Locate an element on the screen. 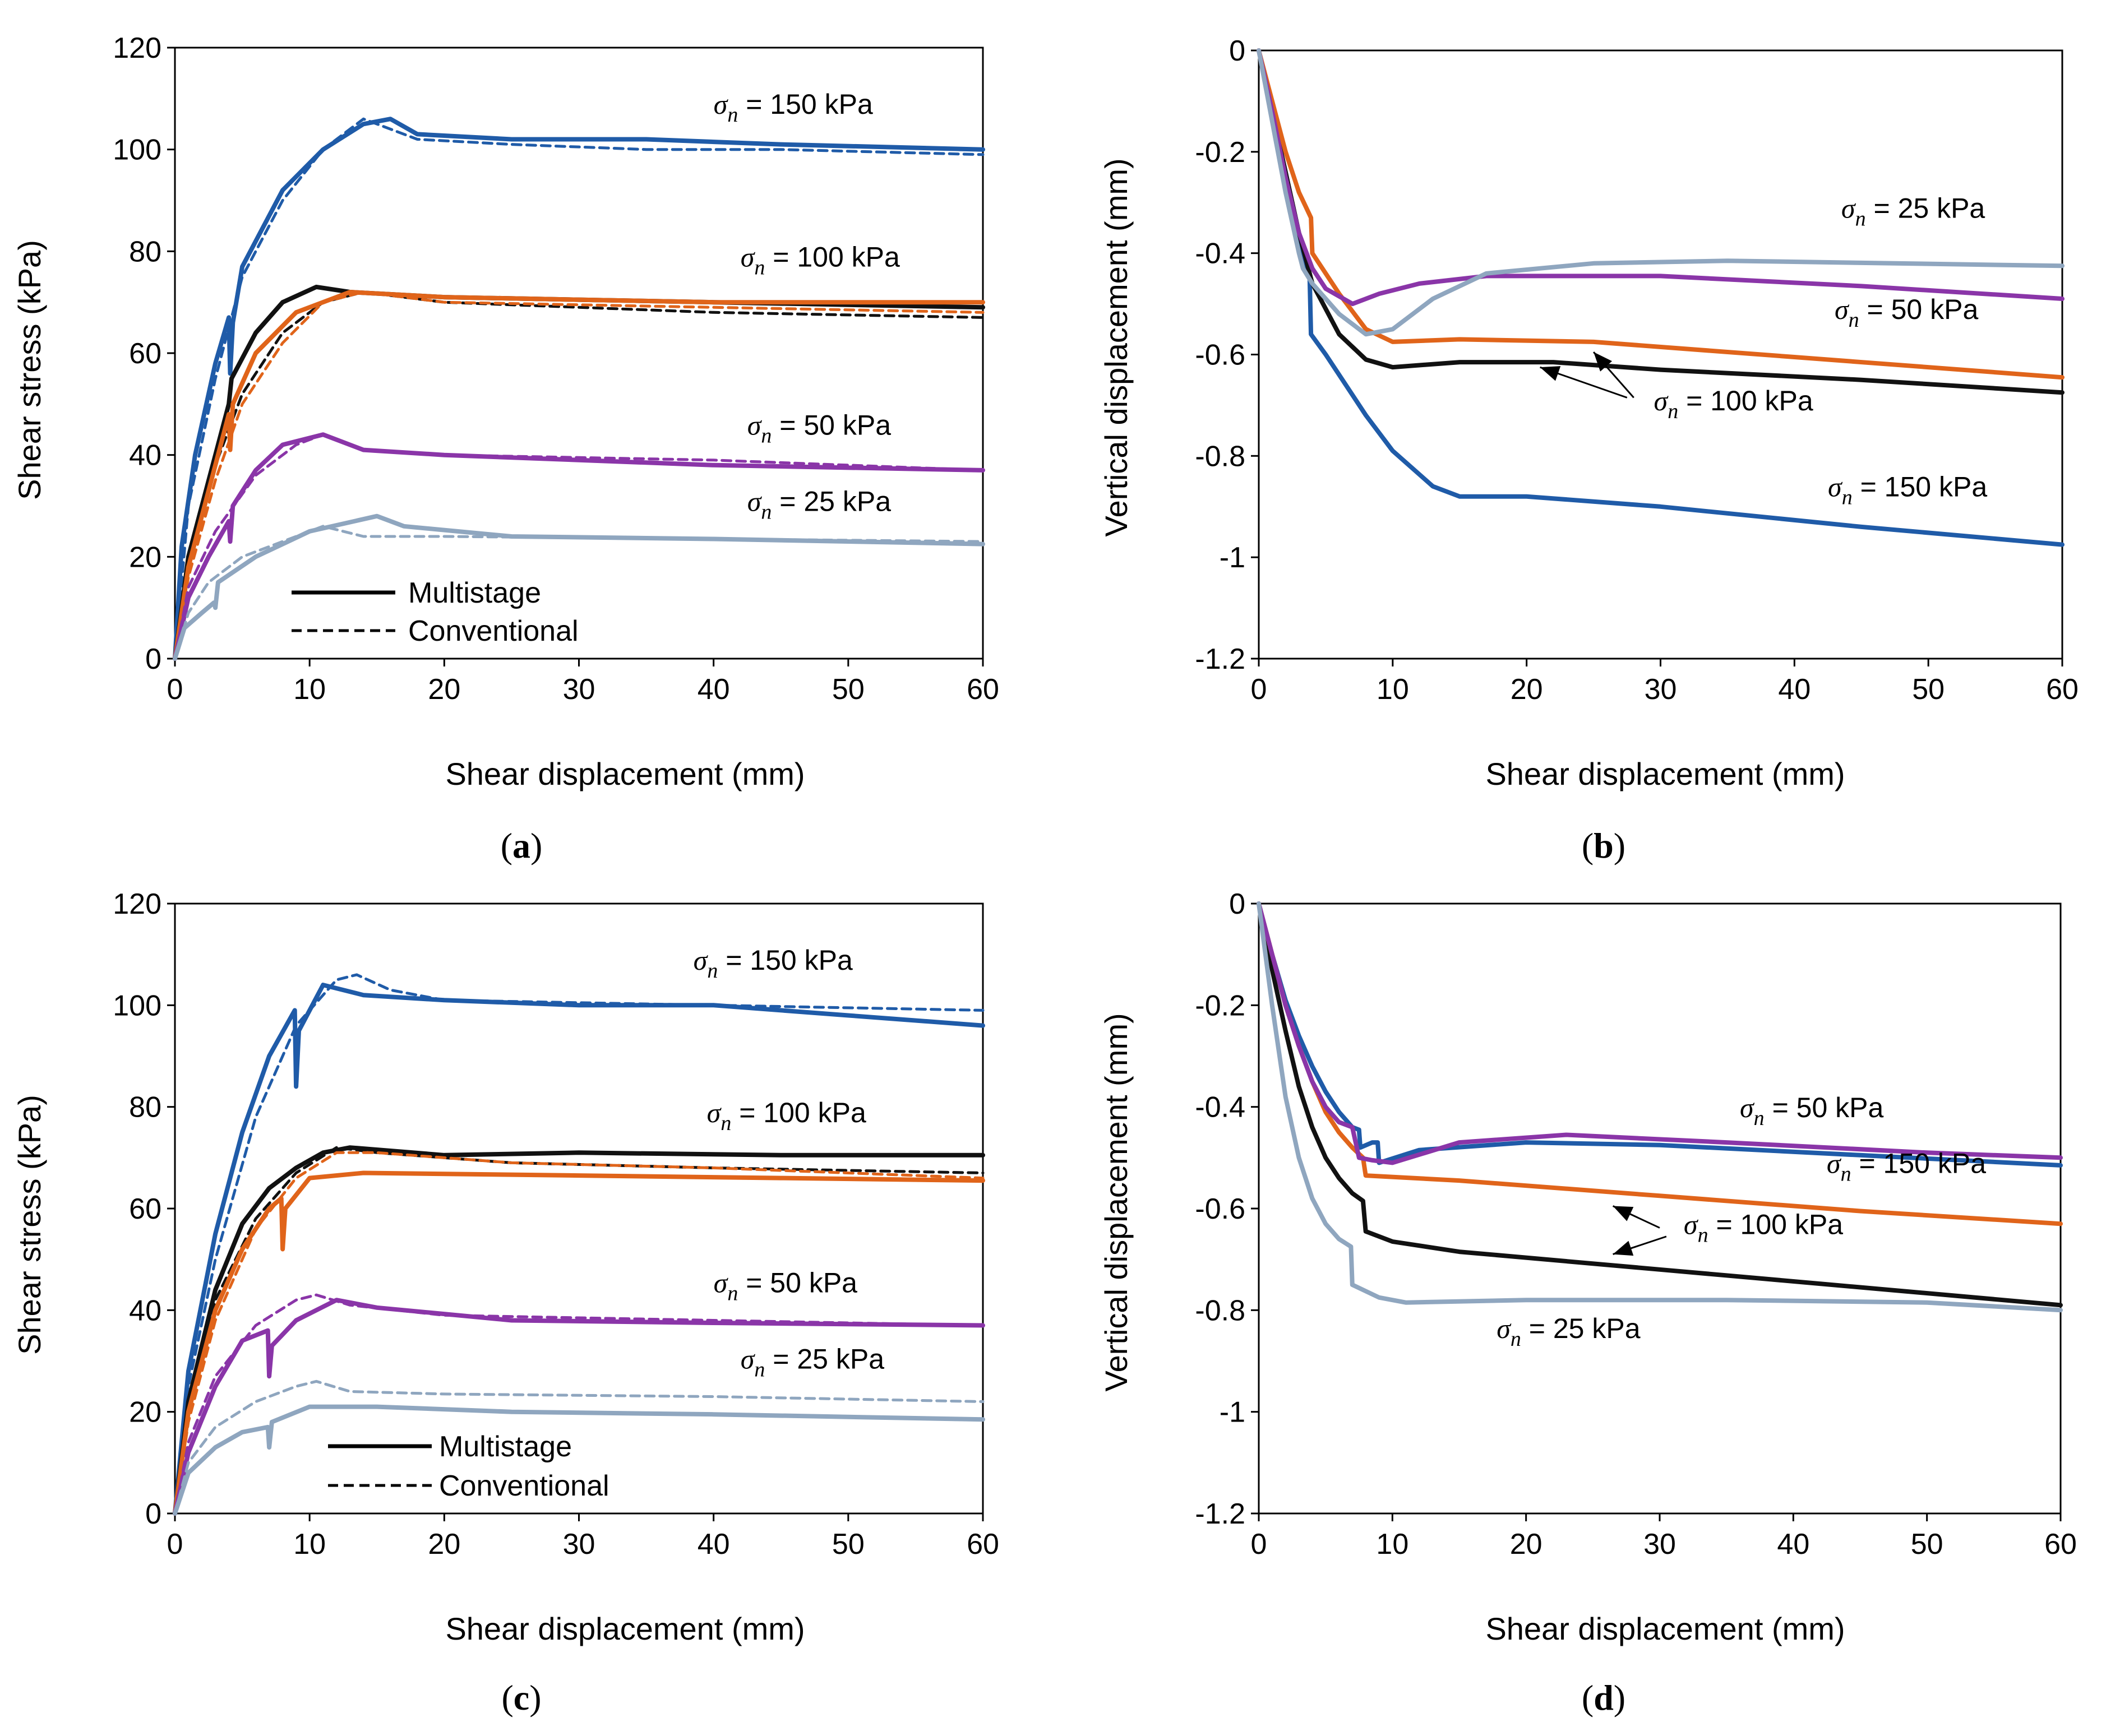 The image size is (2106, 1736). sigma-n-annotation: σn = 150 kPa is located at coordinates (793, 108).